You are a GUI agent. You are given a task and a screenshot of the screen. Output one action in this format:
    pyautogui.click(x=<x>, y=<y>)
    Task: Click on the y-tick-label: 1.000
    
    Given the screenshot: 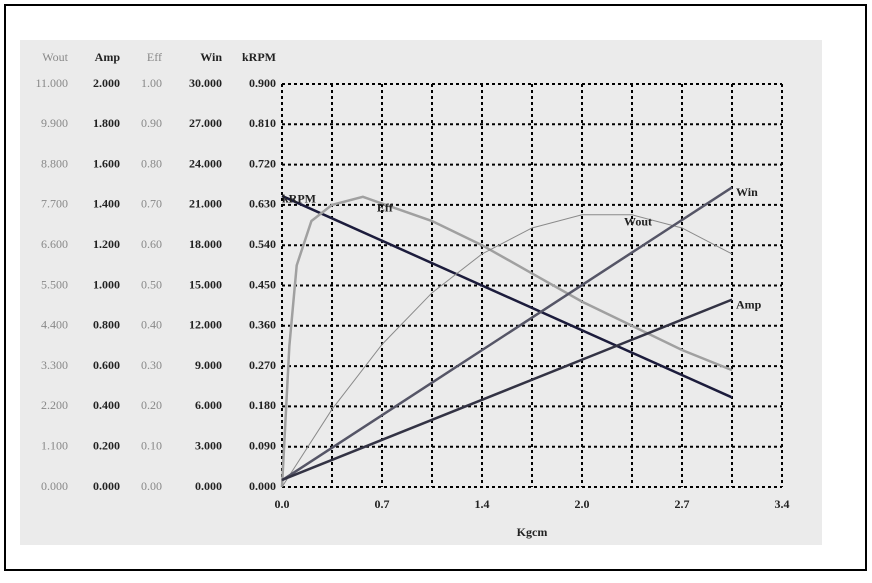 What is the action you would take?
    pyautogui.click(x=106, y=284)
    